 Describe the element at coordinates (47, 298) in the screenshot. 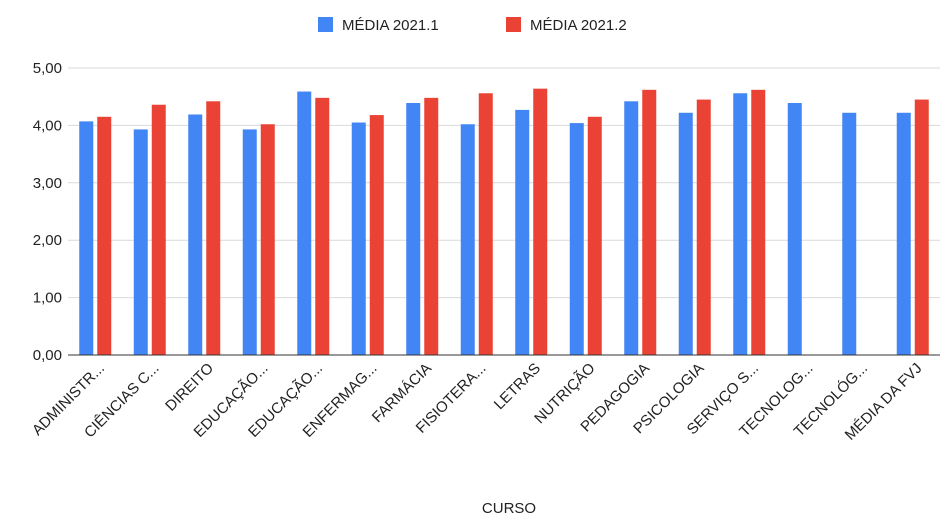

I see `y-tick-label: 1,00` at that location.